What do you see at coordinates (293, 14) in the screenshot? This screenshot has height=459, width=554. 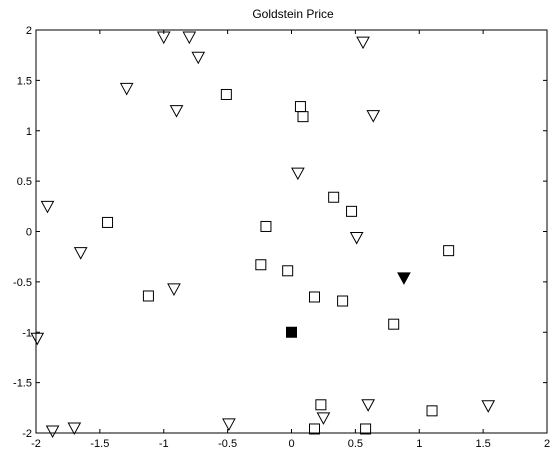 I see `chart-title: Goldstein Price` at bounding box center [293, 14].